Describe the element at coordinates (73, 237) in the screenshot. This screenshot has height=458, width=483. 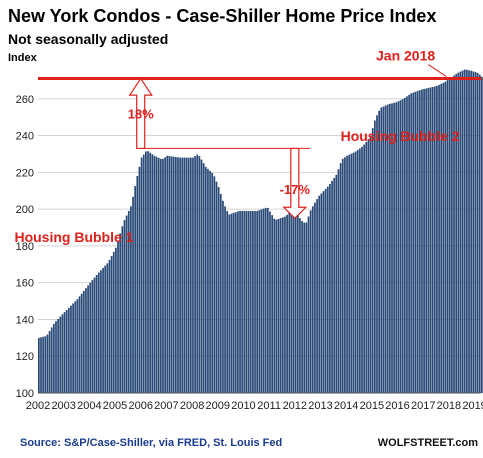
I see `annotation-housing-bubble-1: Housing Bubble 1` at that location.